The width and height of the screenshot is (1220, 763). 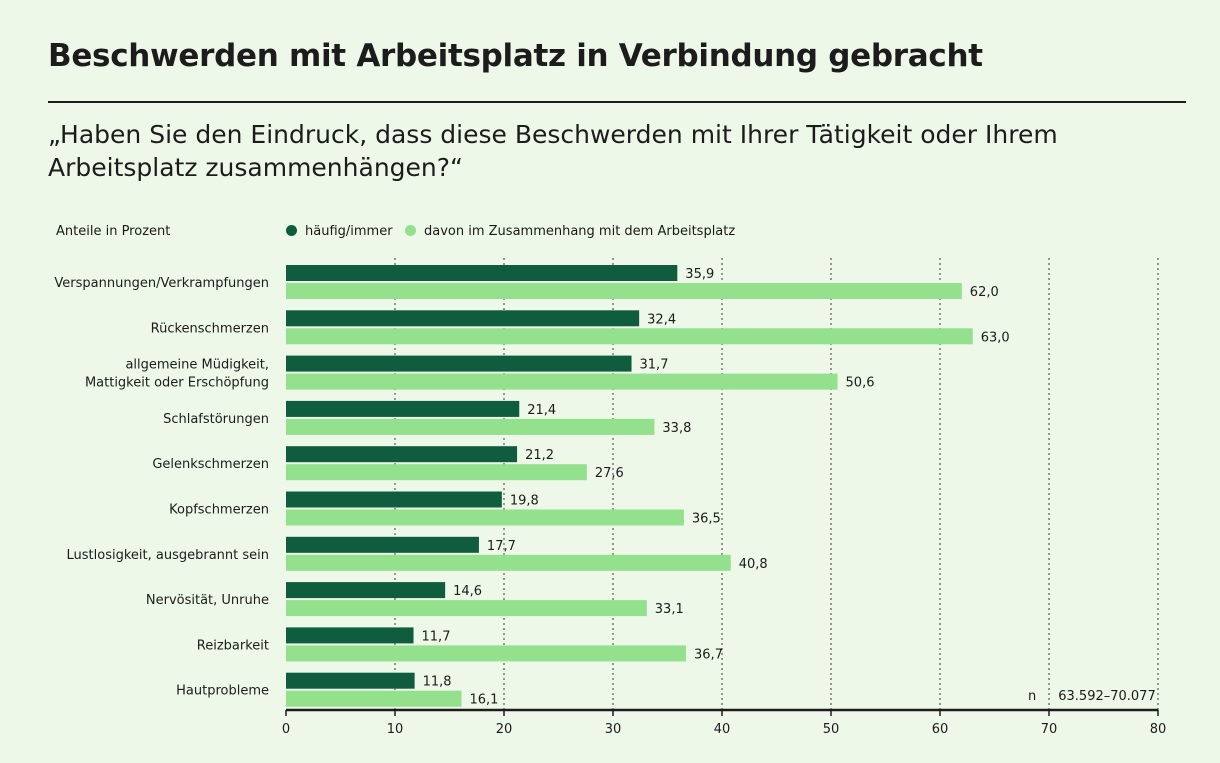 What do you see at coordinates (654, 365) in the screenshot?
I see `data-label: 31,7` at bounding box center [654, 365].